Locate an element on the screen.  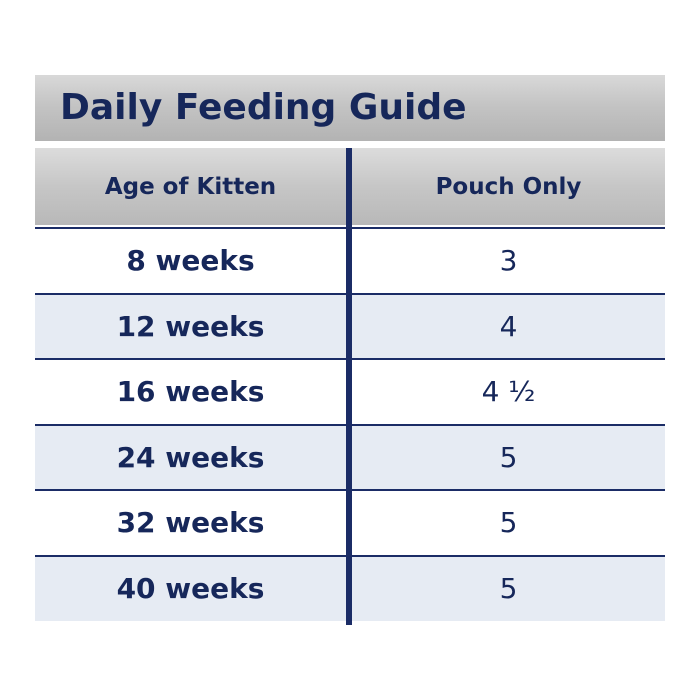
header-cell: Age of Kitten is located at coordinates (190, 186).